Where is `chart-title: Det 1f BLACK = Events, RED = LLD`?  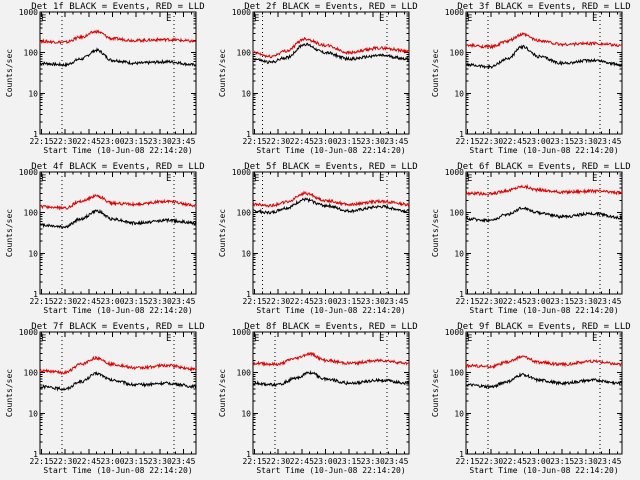
chart-title: Det 1f BLACK = Events, RED = LLD is located at coordinates (117, 7).